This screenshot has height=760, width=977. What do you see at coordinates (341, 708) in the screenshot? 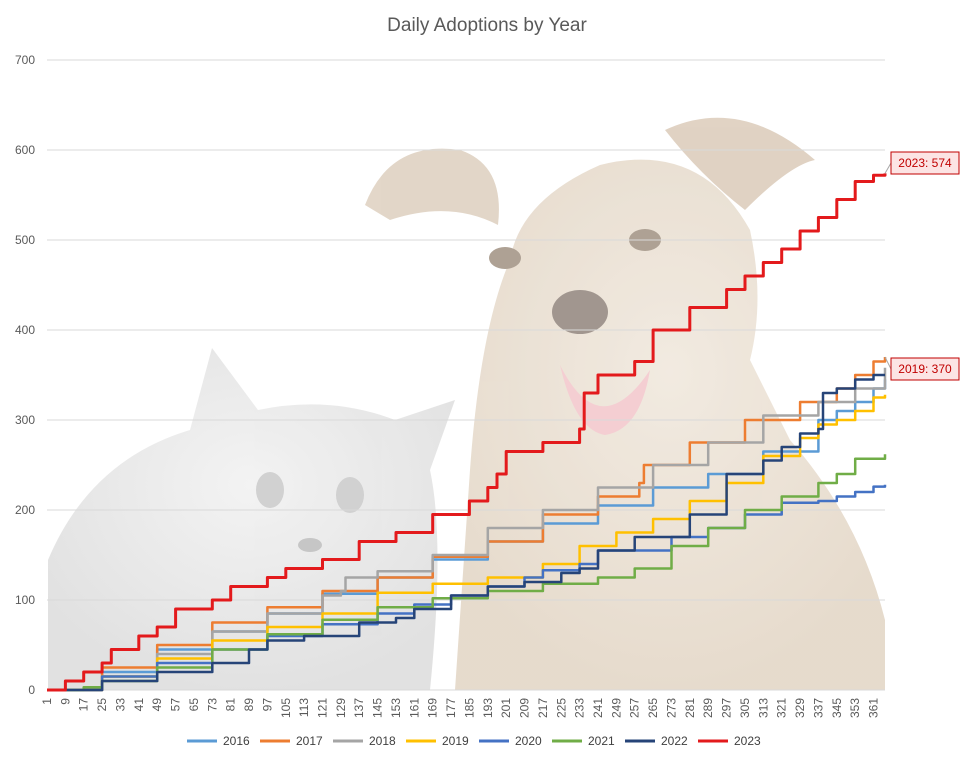
I see `x-tick-label: 129` at bounding box center [341, 708].